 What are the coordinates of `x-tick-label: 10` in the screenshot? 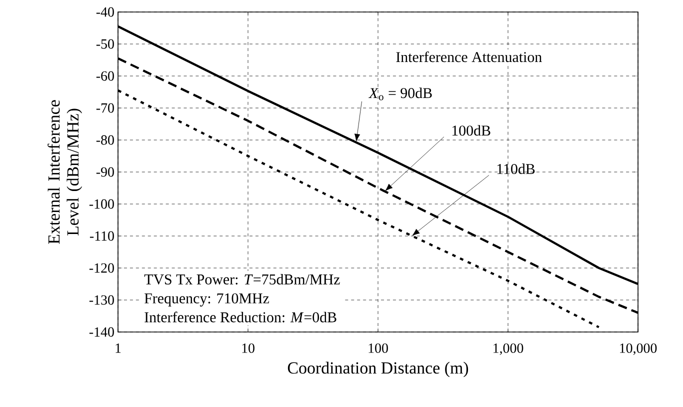 It's located at (248, 348).